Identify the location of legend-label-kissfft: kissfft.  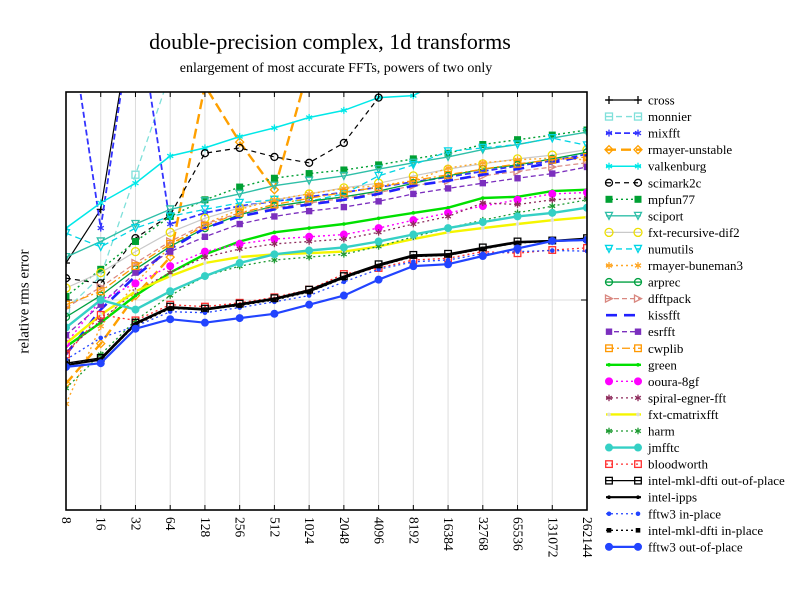
(664, 315).